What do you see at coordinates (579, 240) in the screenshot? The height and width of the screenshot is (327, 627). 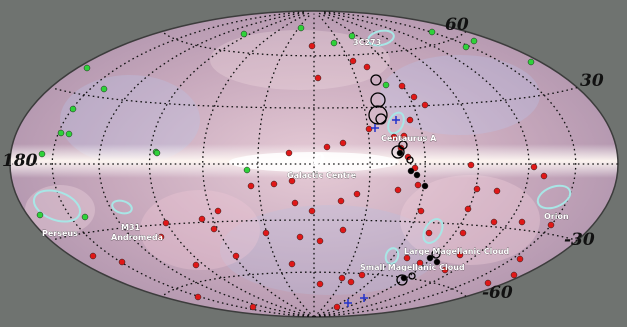 I see `label-lat-neg30-right: -30` at bounding box center [579, 240].